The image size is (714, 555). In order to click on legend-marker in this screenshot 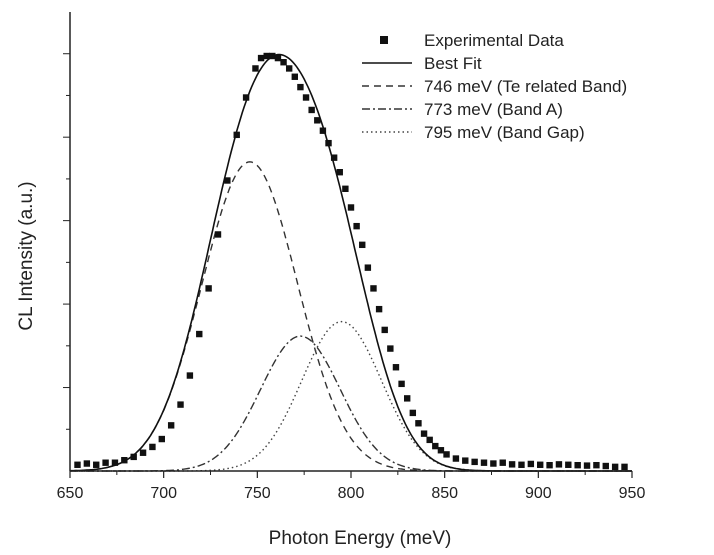, I will do `click(384, 40)`.